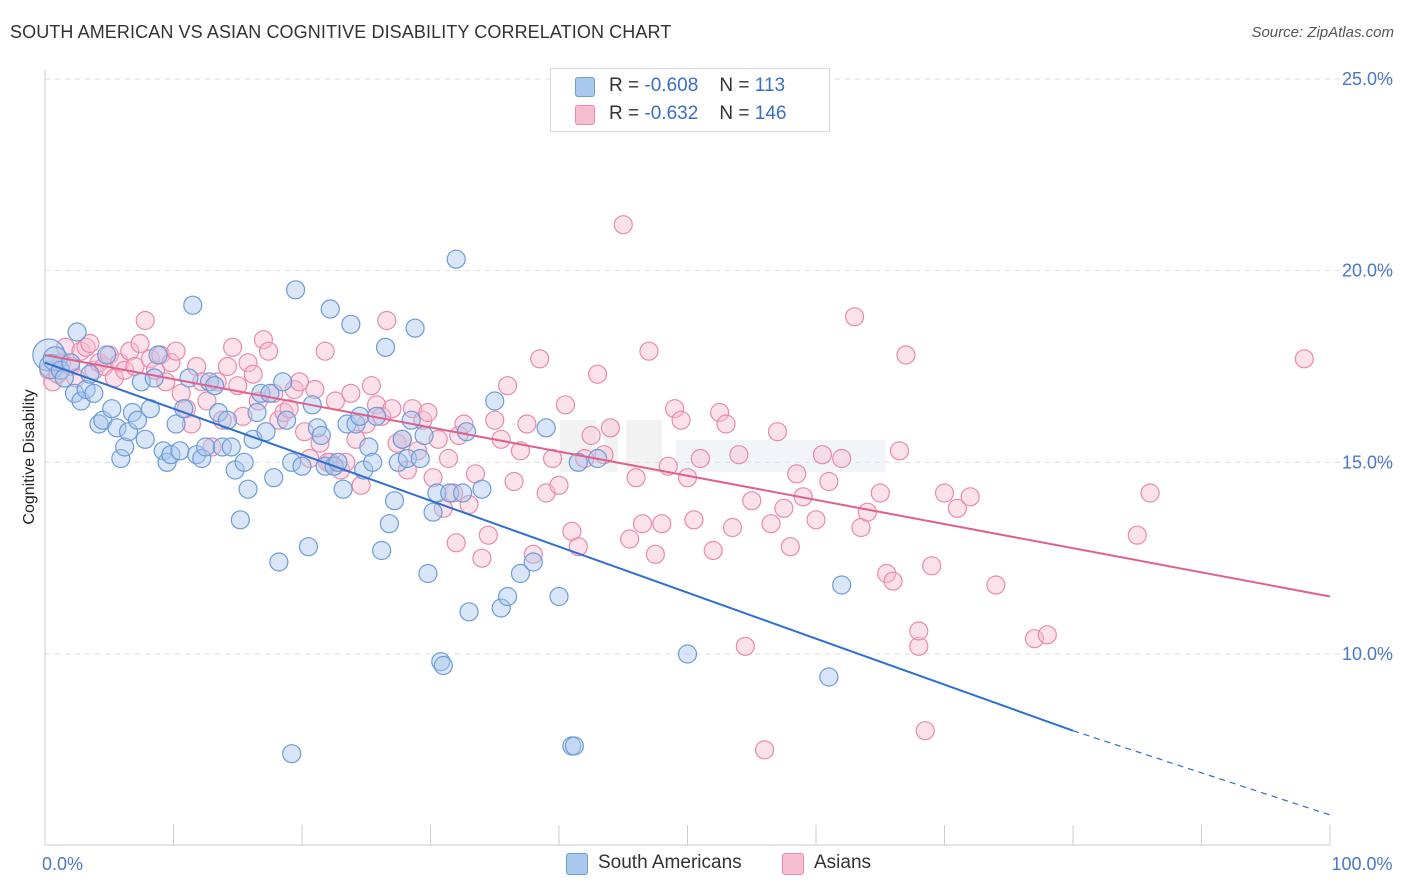 The height and width of the screenshot is (892, 1406). What do you see at coordinates (770, 85) in the screenshot?
I see `legend-n-value: 113` at bounding box center [770, 85].